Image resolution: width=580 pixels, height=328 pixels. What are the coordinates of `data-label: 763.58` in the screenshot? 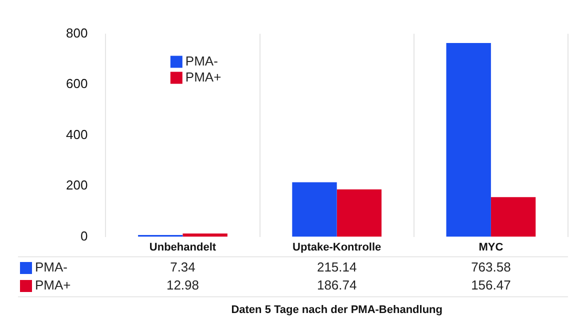 It's located at (491, 266).